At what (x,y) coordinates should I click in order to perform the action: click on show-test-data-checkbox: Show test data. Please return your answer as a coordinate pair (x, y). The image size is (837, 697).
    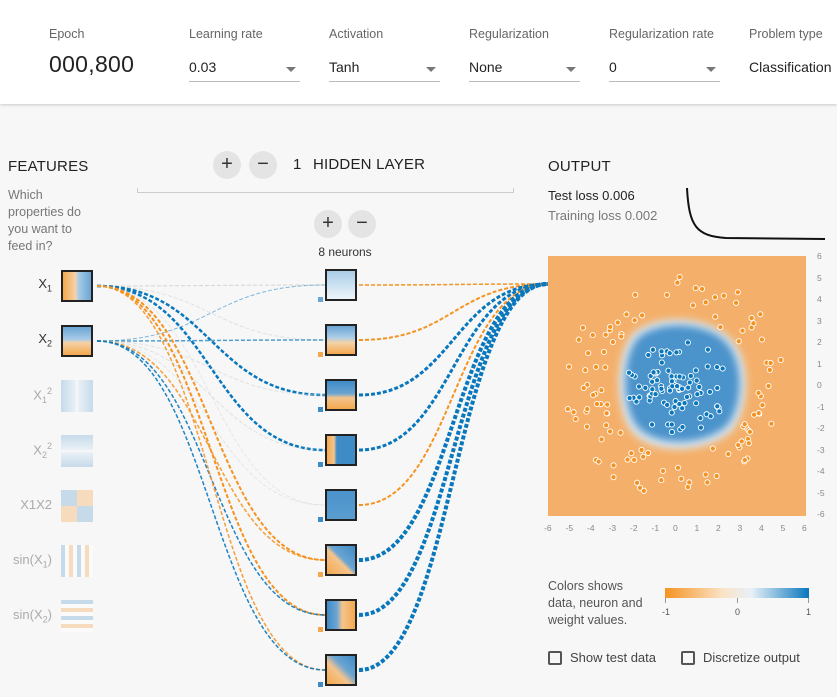
    Looking at the image, I should click on (602, 657).